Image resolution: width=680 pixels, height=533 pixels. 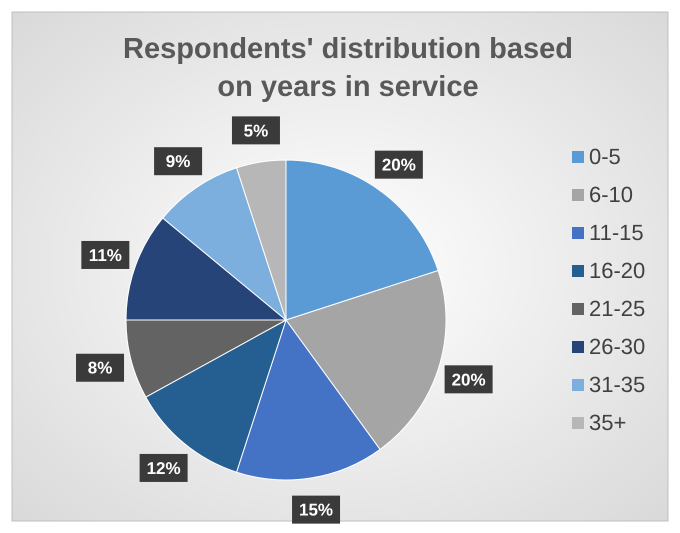 What do you see at coordinates (348, 68) in the screenshot?
I see `chart-title: Respondents' distribution based on years in service` at bounding box center [348, 68].